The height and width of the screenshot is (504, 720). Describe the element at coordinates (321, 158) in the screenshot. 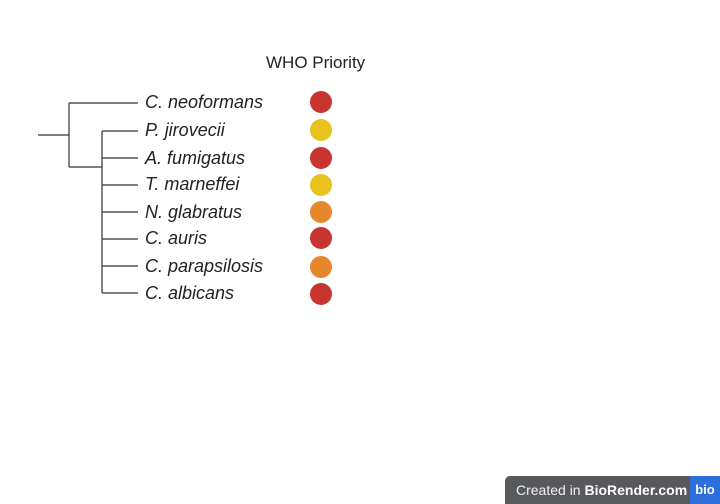

I see `priority-dot-fumigatus` at that location.